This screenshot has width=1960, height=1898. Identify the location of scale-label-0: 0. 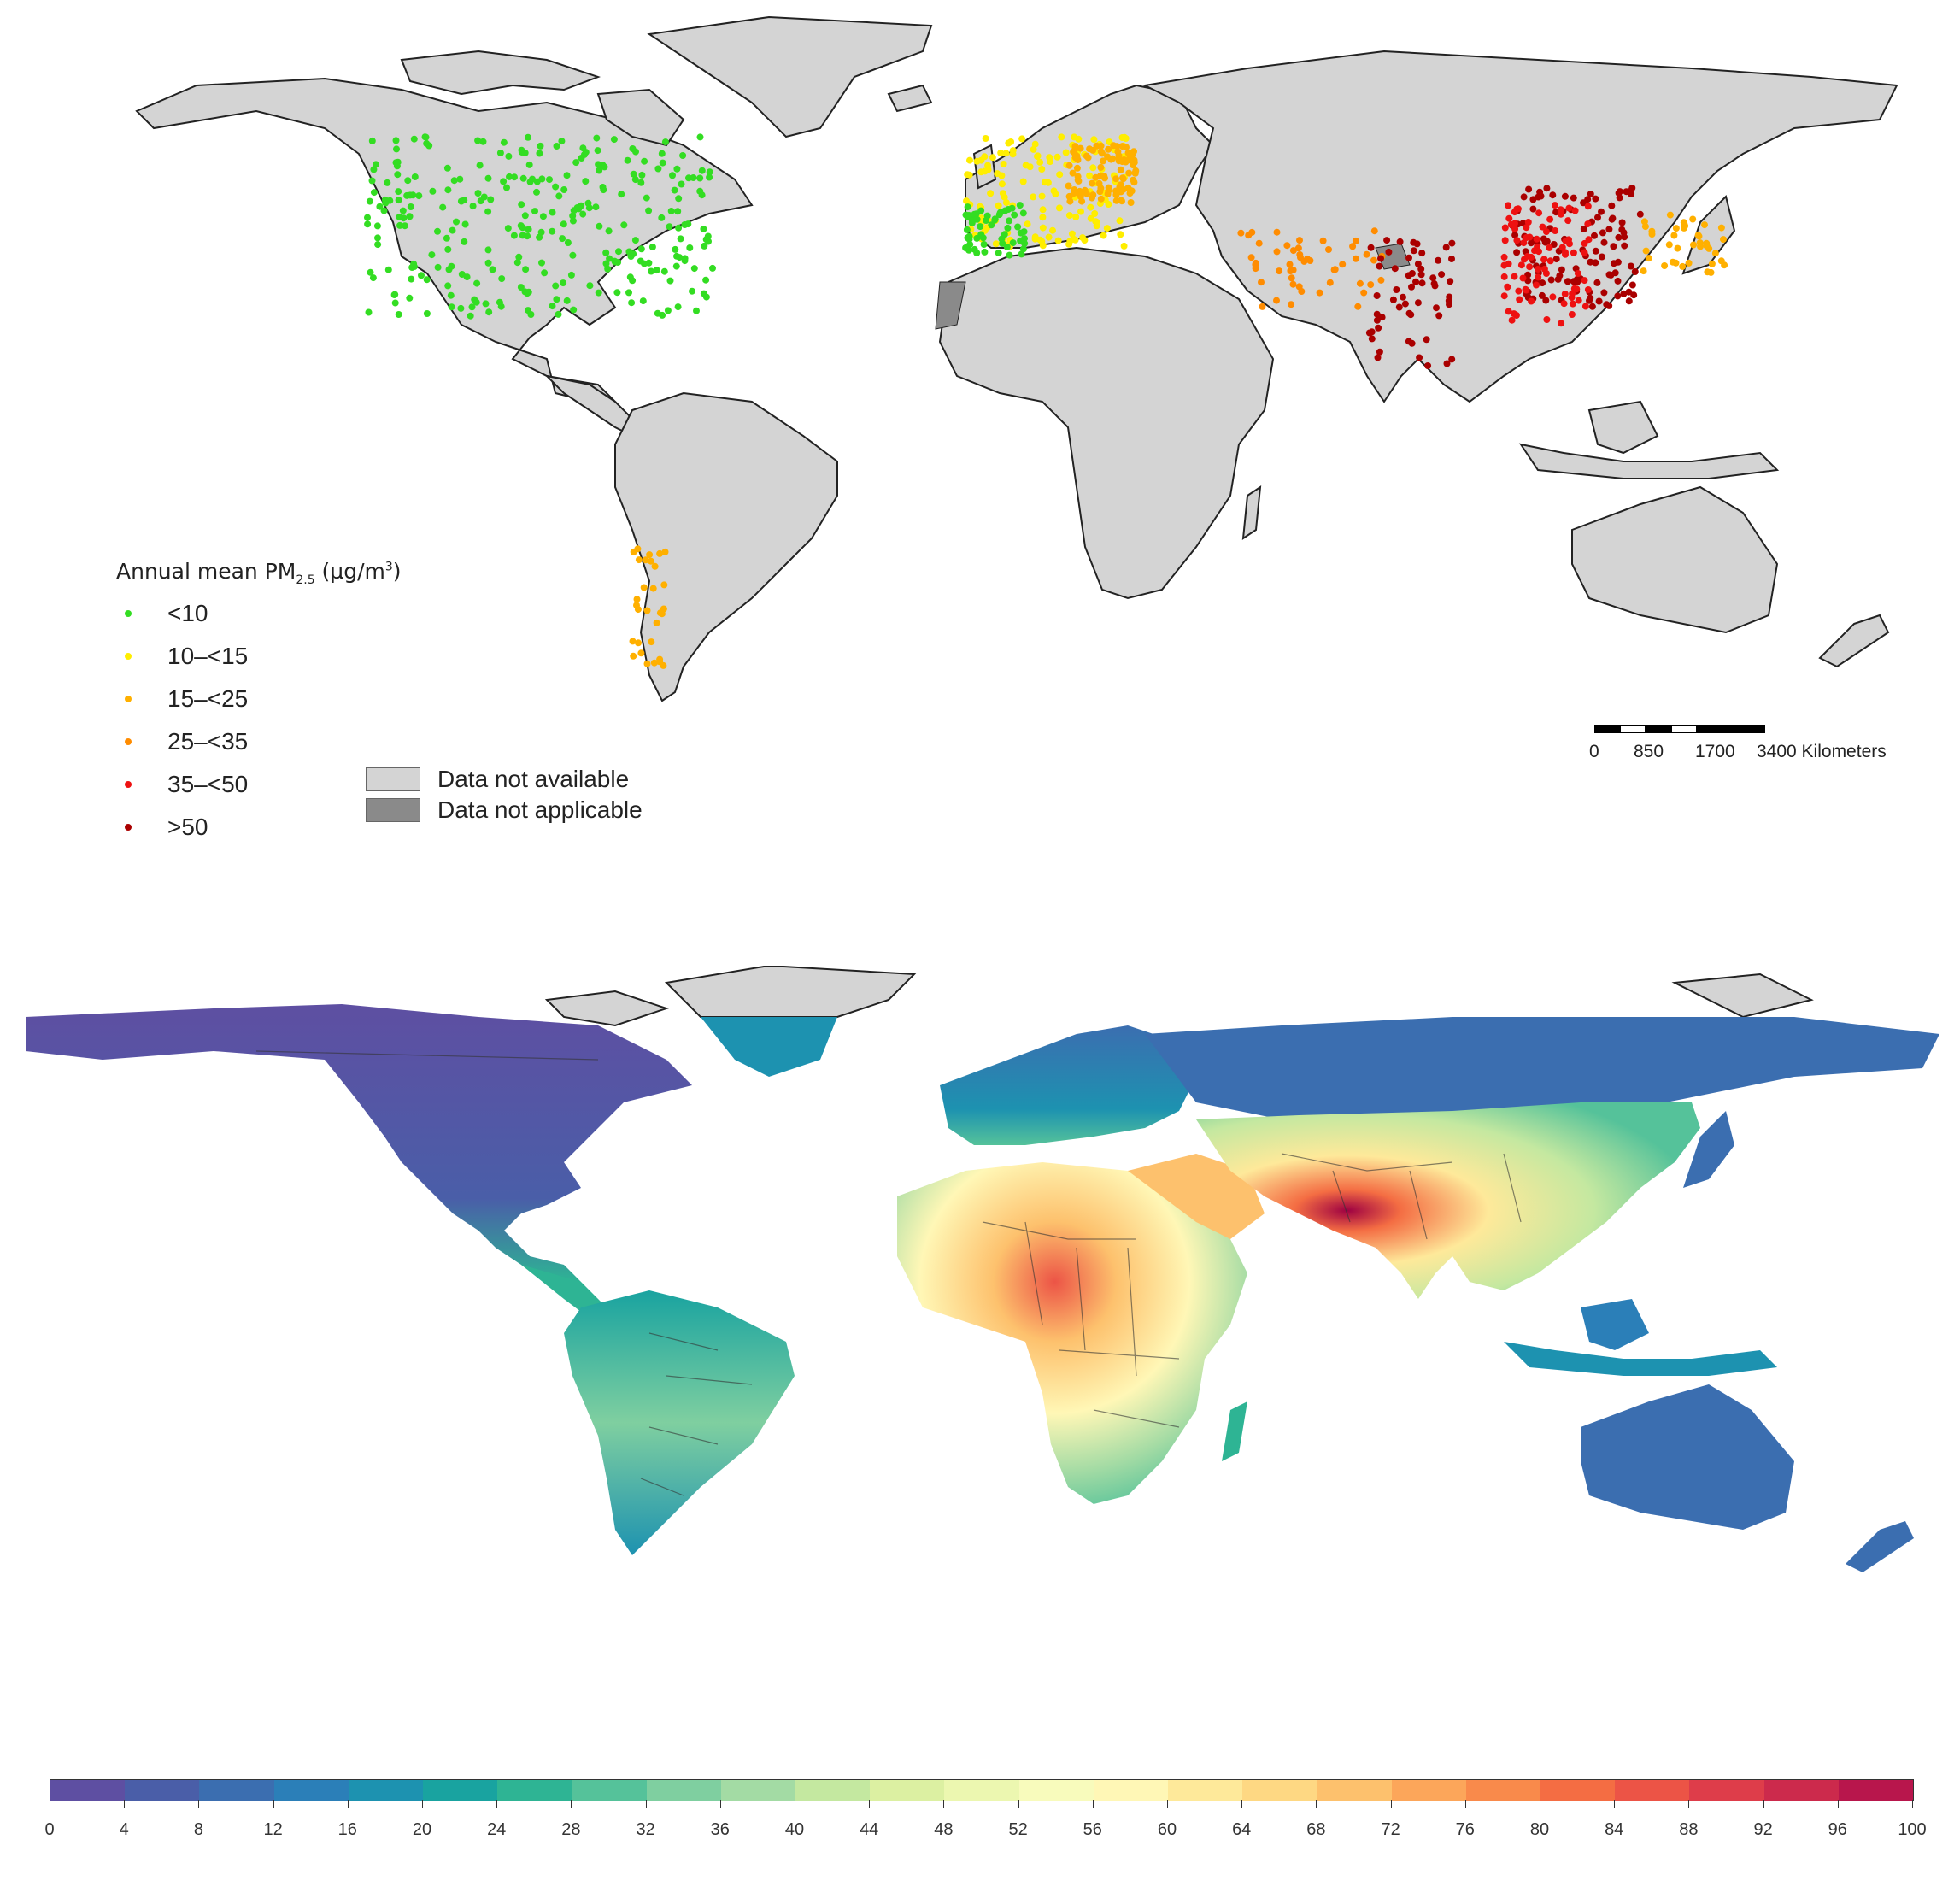
(1594, 751).